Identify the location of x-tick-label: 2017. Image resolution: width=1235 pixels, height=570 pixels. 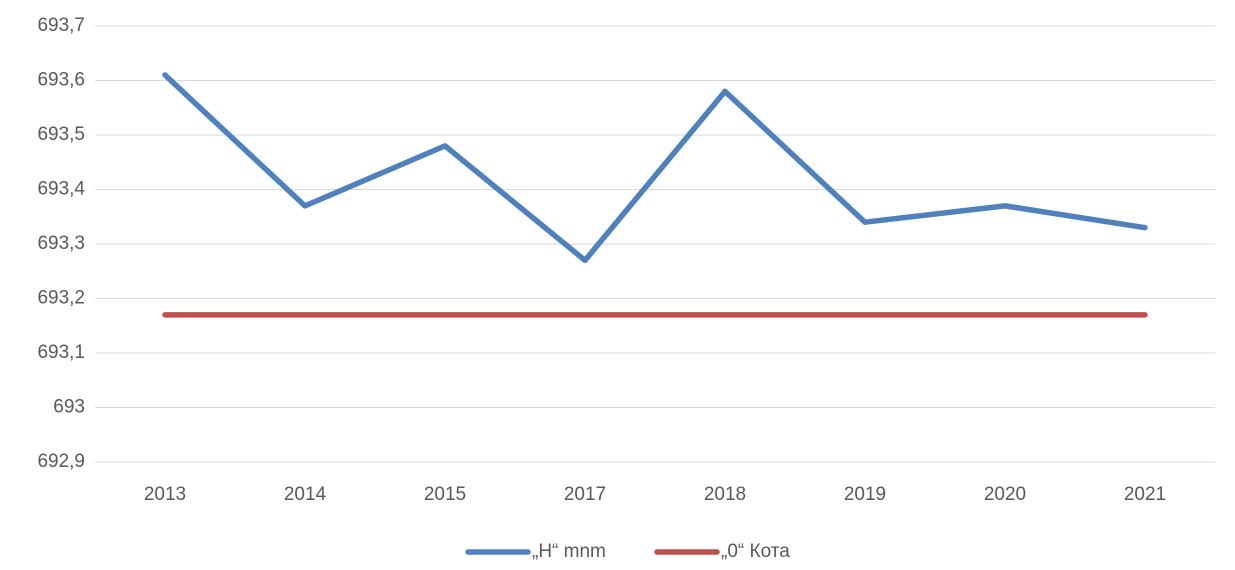
(585, 494).